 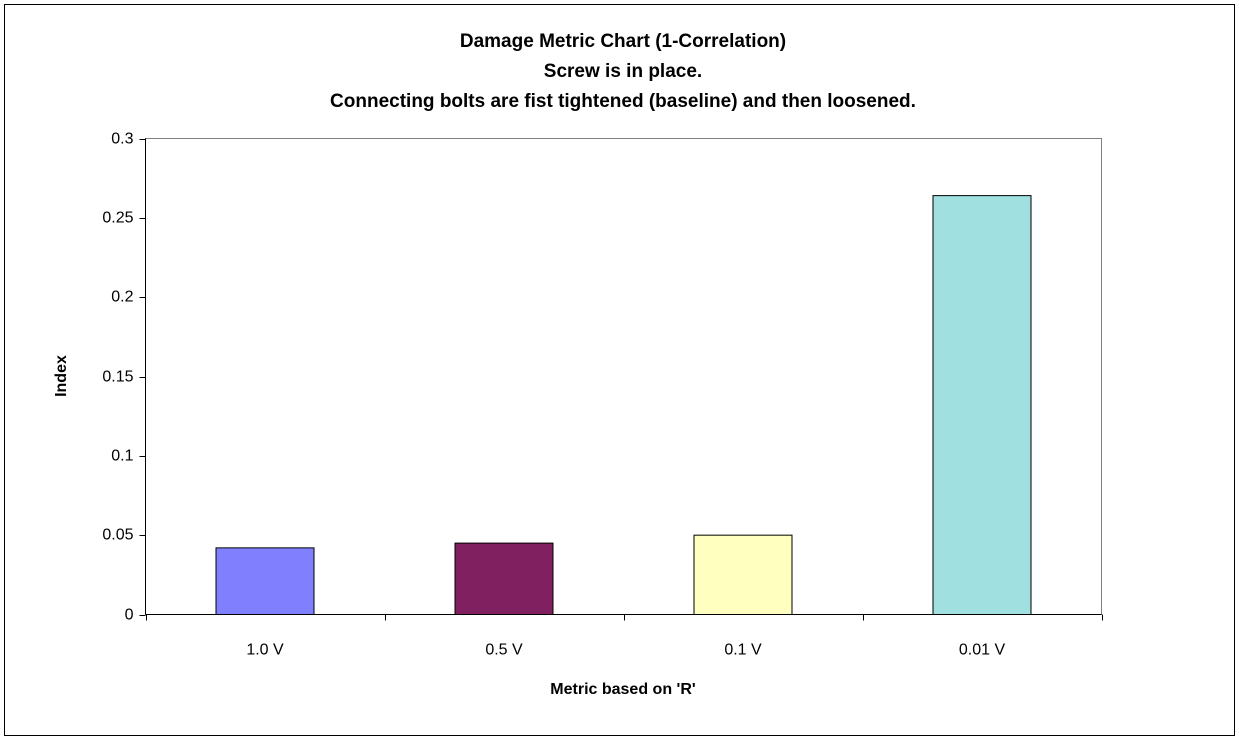 What do you see at coordinates (122, 139) in the screenshot?
I see `y-tick-label: 0.3` at bounding box center [122, 139].